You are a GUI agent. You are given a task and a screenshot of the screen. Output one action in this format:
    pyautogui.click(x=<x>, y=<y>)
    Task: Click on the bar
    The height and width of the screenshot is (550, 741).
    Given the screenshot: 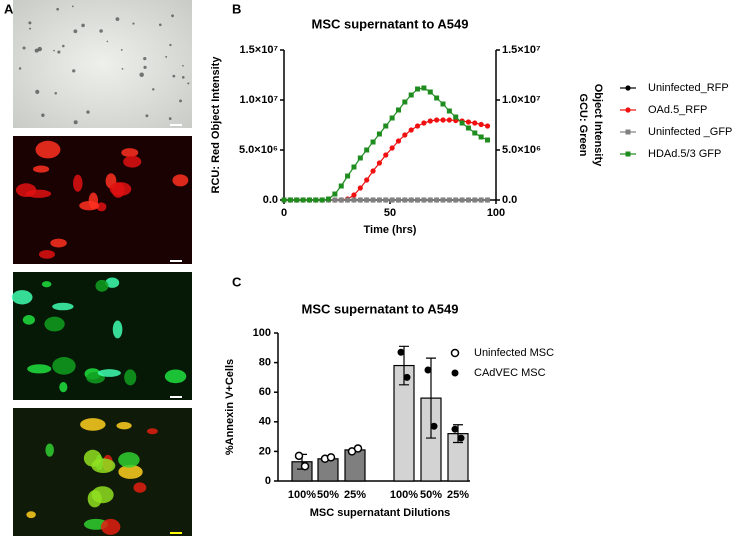 What is the action you would take?
    pyautogui.click(x=328, y=470)
    